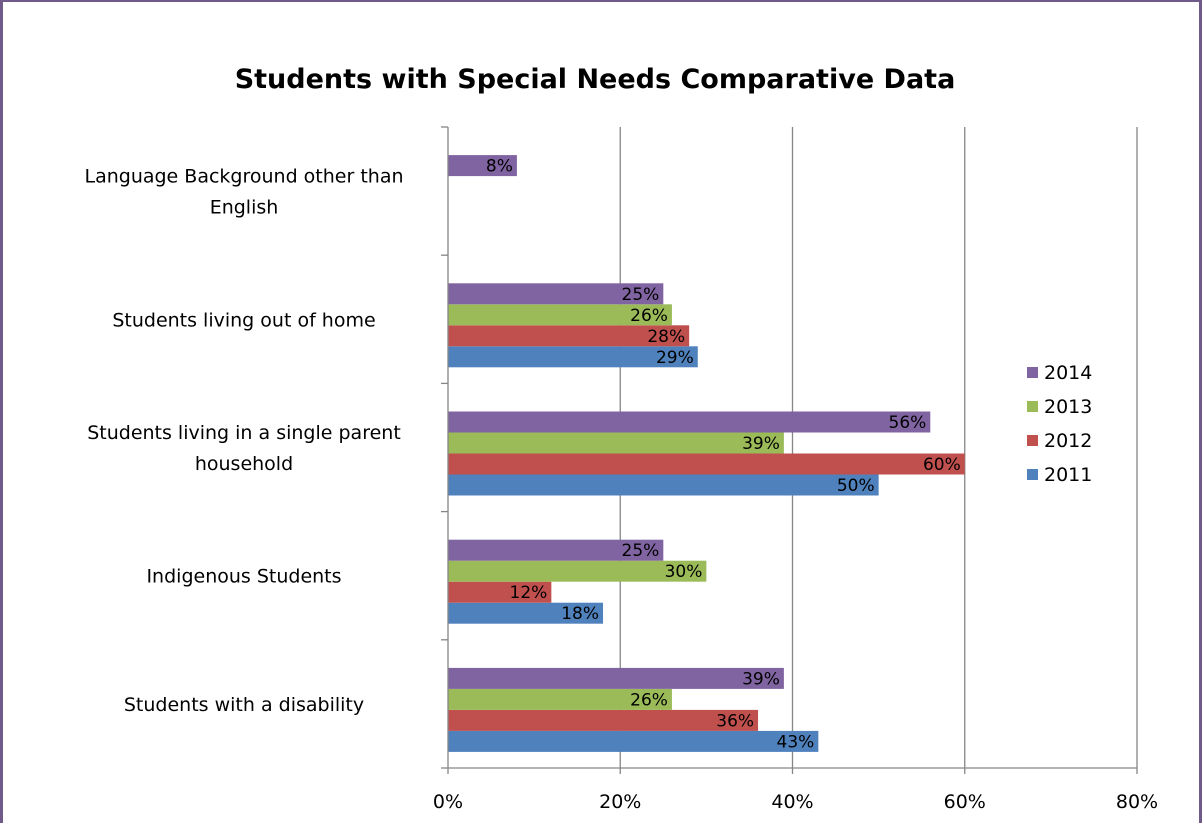  I want to click on legend-swatch-2012, so click(1032, 440).